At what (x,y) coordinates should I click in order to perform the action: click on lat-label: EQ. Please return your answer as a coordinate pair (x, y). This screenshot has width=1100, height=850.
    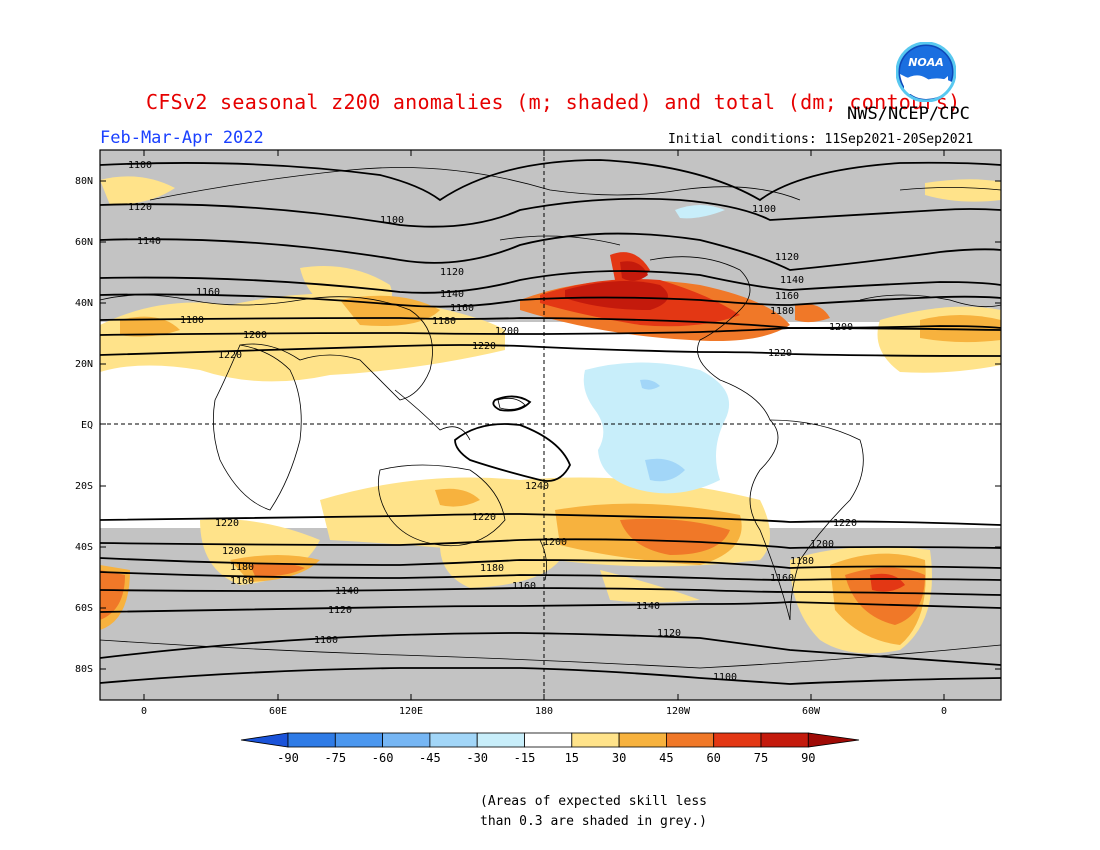
    Looking at the image, I should click on (87, 425).